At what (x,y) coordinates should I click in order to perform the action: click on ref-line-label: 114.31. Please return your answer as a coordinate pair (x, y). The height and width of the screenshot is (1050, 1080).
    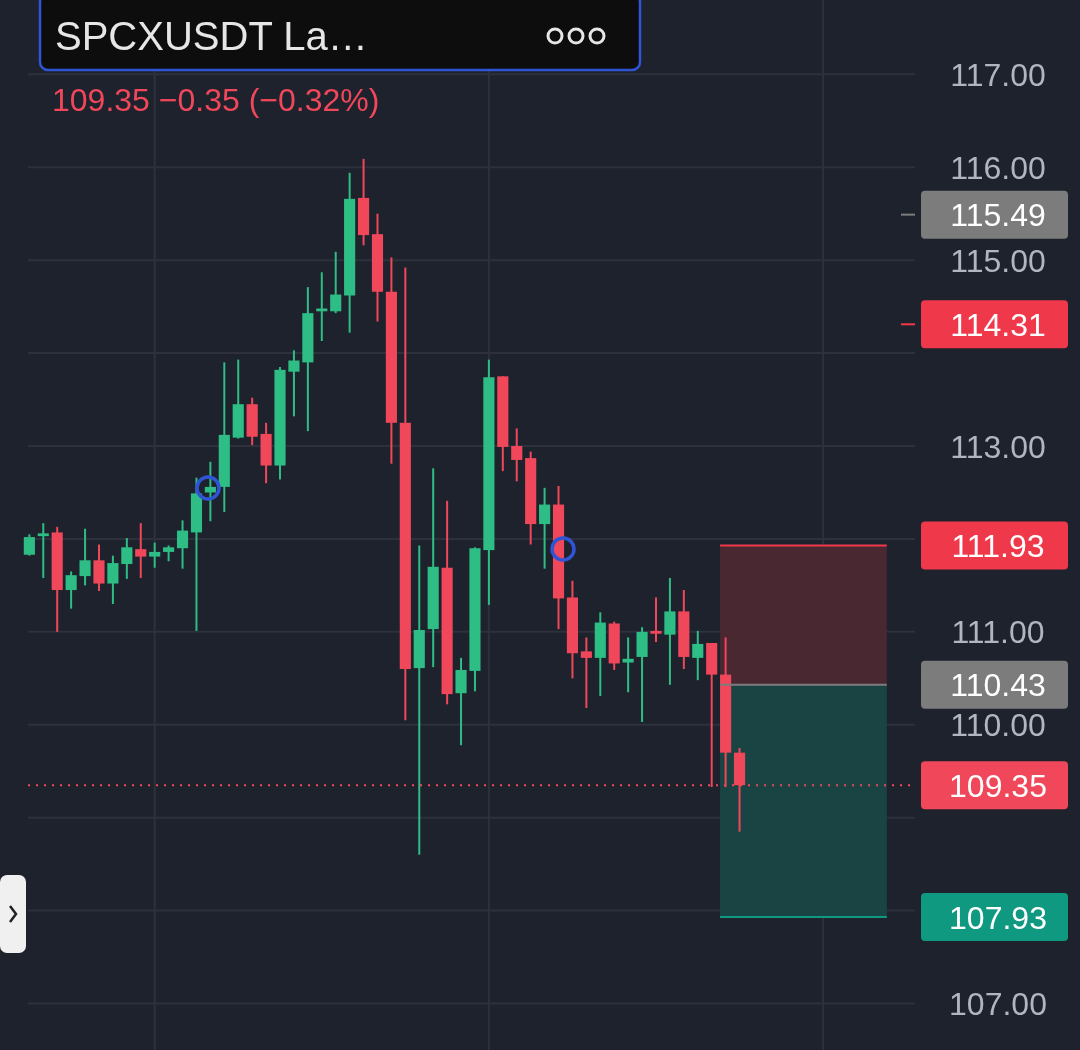
    Looking at the image, I should click on (998, 324).